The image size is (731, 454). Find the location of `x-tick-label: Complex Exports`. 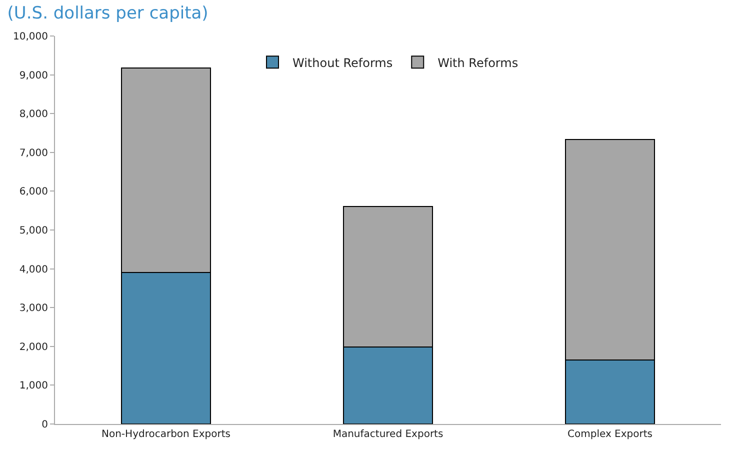

x-tick-label: Complex Exports is located at coordinates (610, 434).